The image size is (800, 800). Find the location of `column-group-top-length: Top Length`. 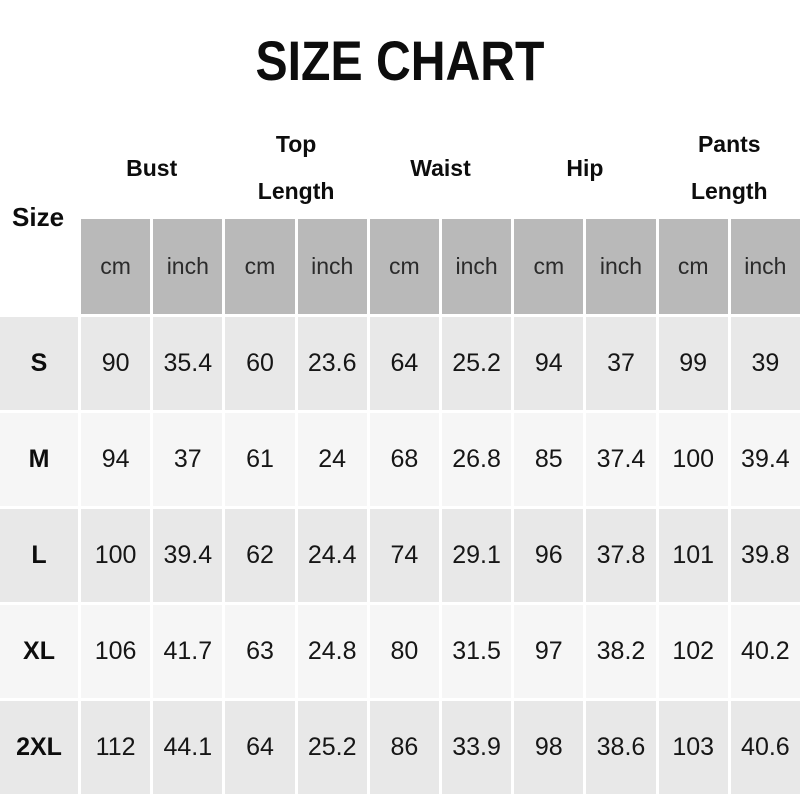

column-group-top-length: Top Length is located at coordinates (296, 168).